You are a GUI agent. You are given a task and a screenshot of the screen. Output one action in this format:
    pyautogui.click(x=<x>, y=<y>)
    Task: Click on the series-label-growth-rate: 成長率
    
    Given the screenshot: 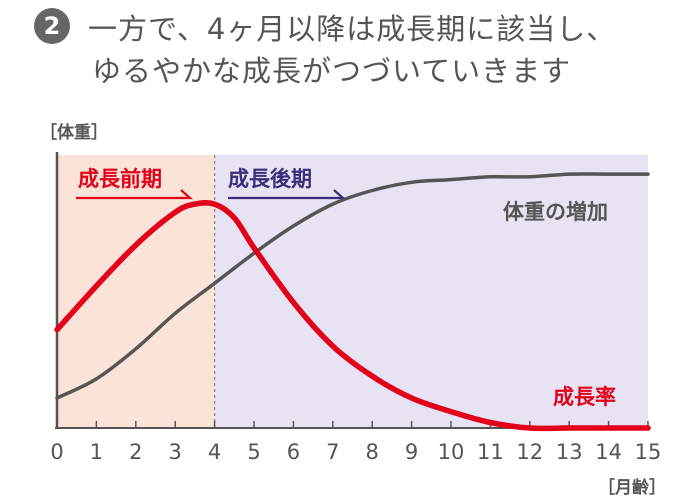 What is the action you would take?
    pyautogui.click(x=584, y=397)
    